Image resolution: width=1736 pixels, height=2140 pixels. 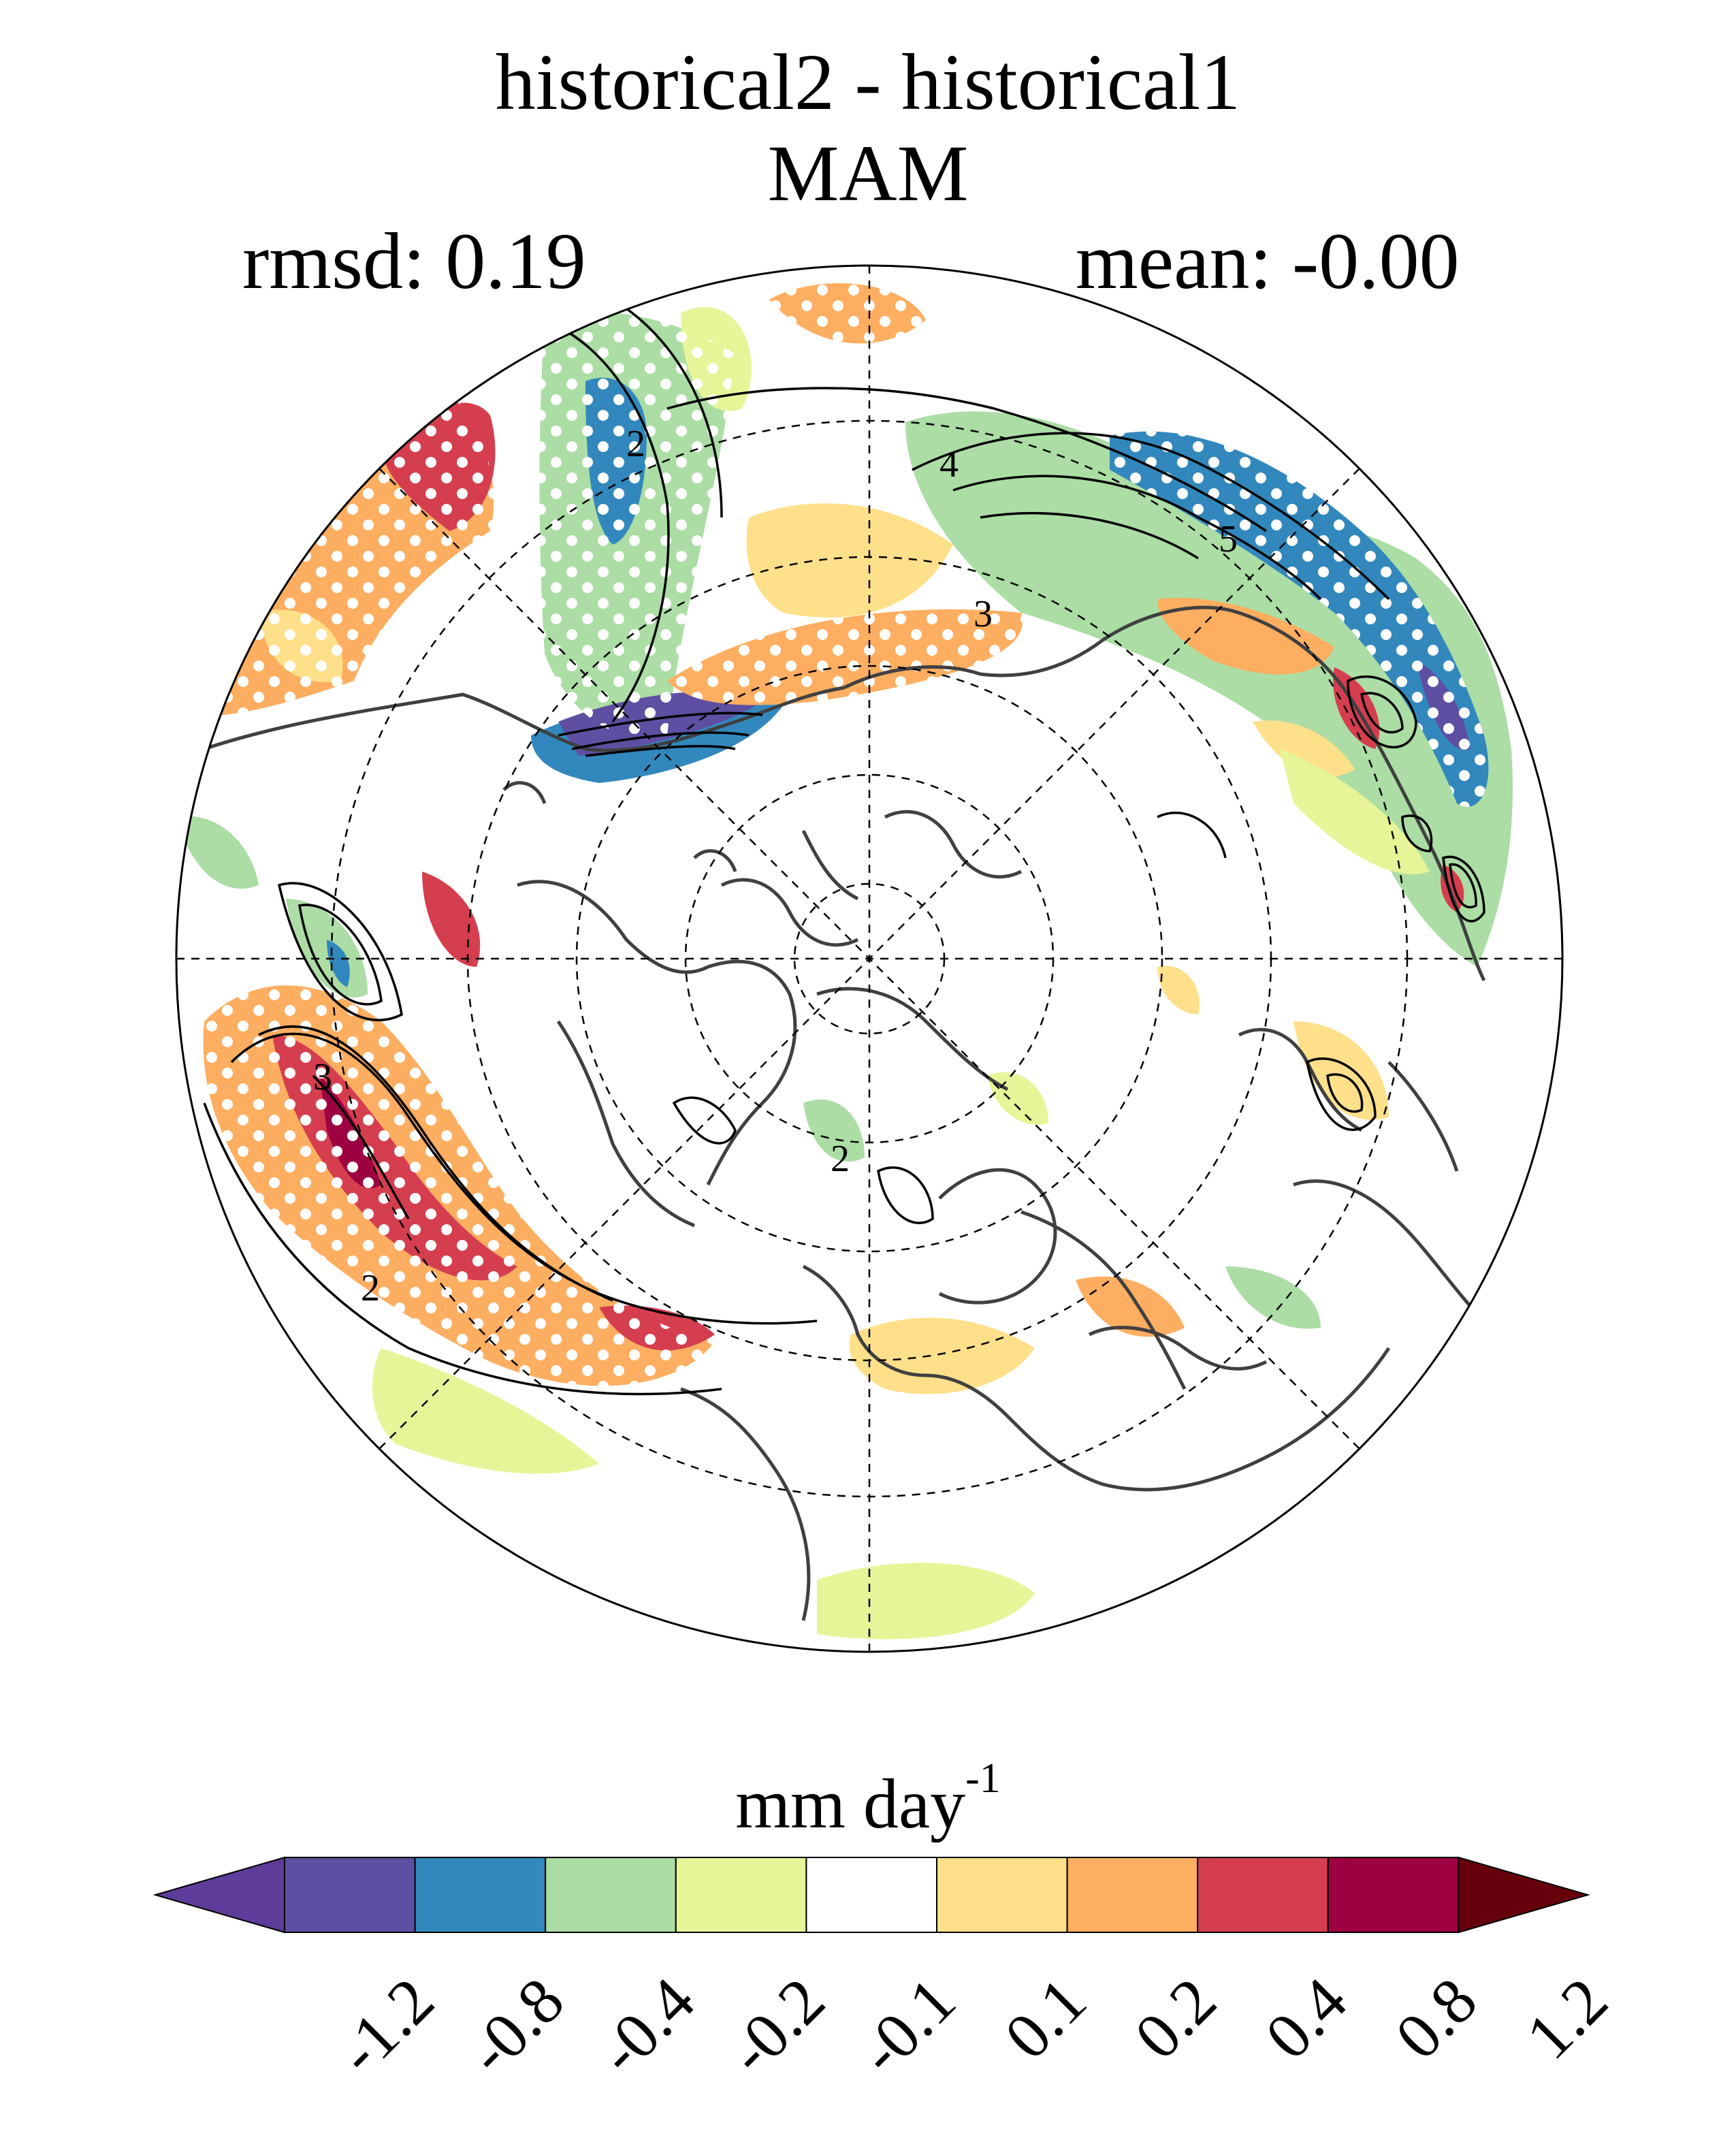 I want to click on season-label: MAM, so click(x=868, y=173).